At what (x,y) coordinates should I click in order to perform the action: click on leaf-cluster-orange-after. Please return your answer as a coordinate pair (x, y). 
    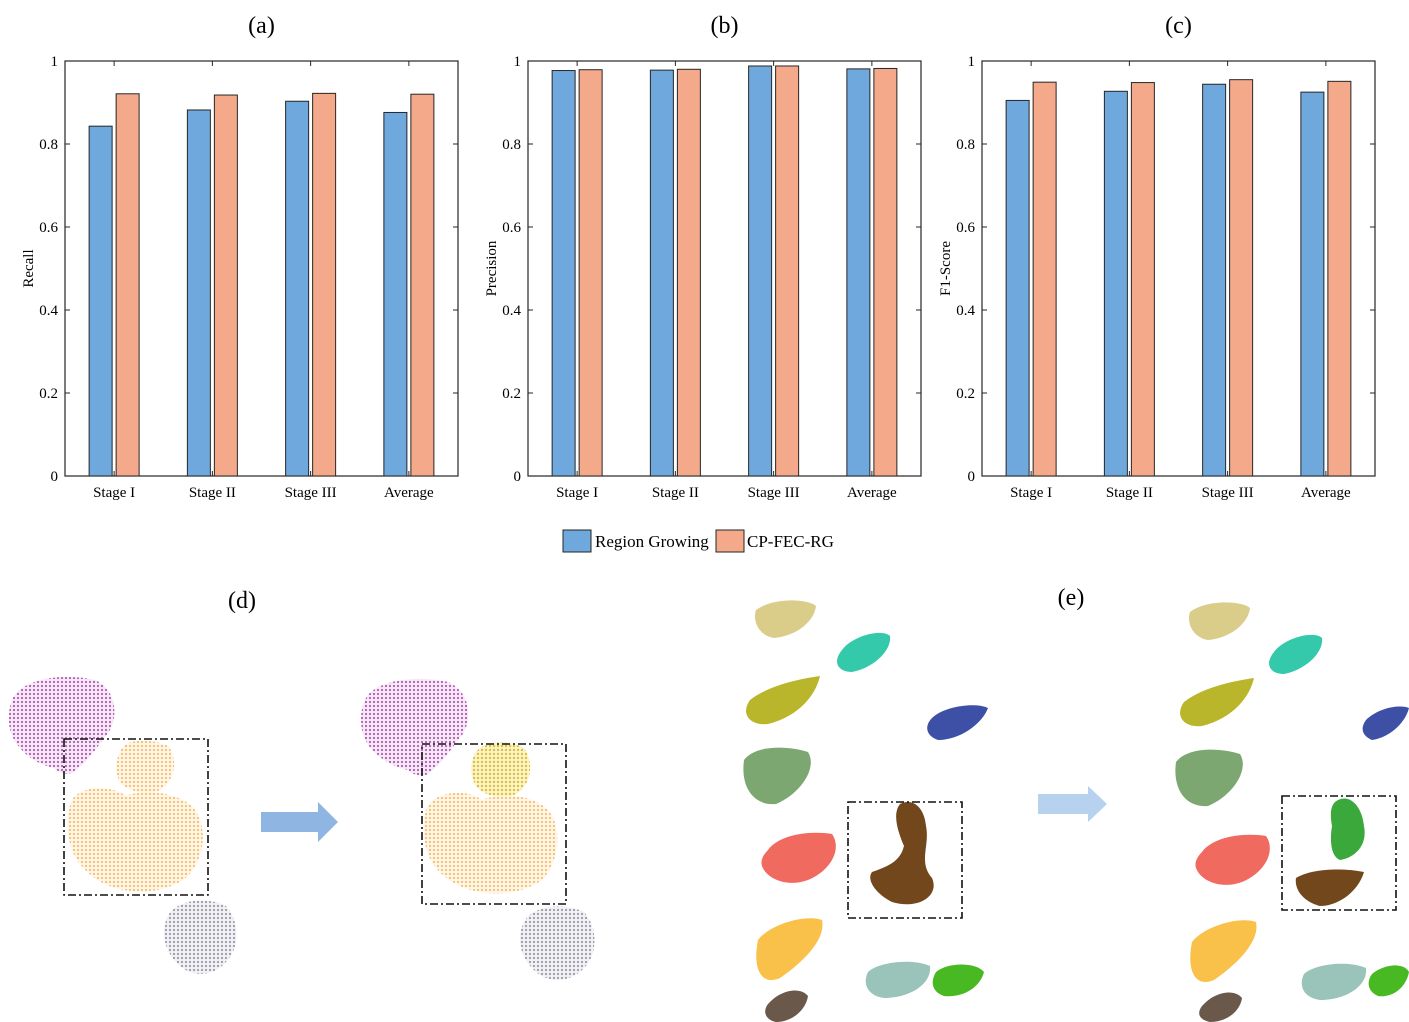
    Looking at the image, I should click on (490, 843).